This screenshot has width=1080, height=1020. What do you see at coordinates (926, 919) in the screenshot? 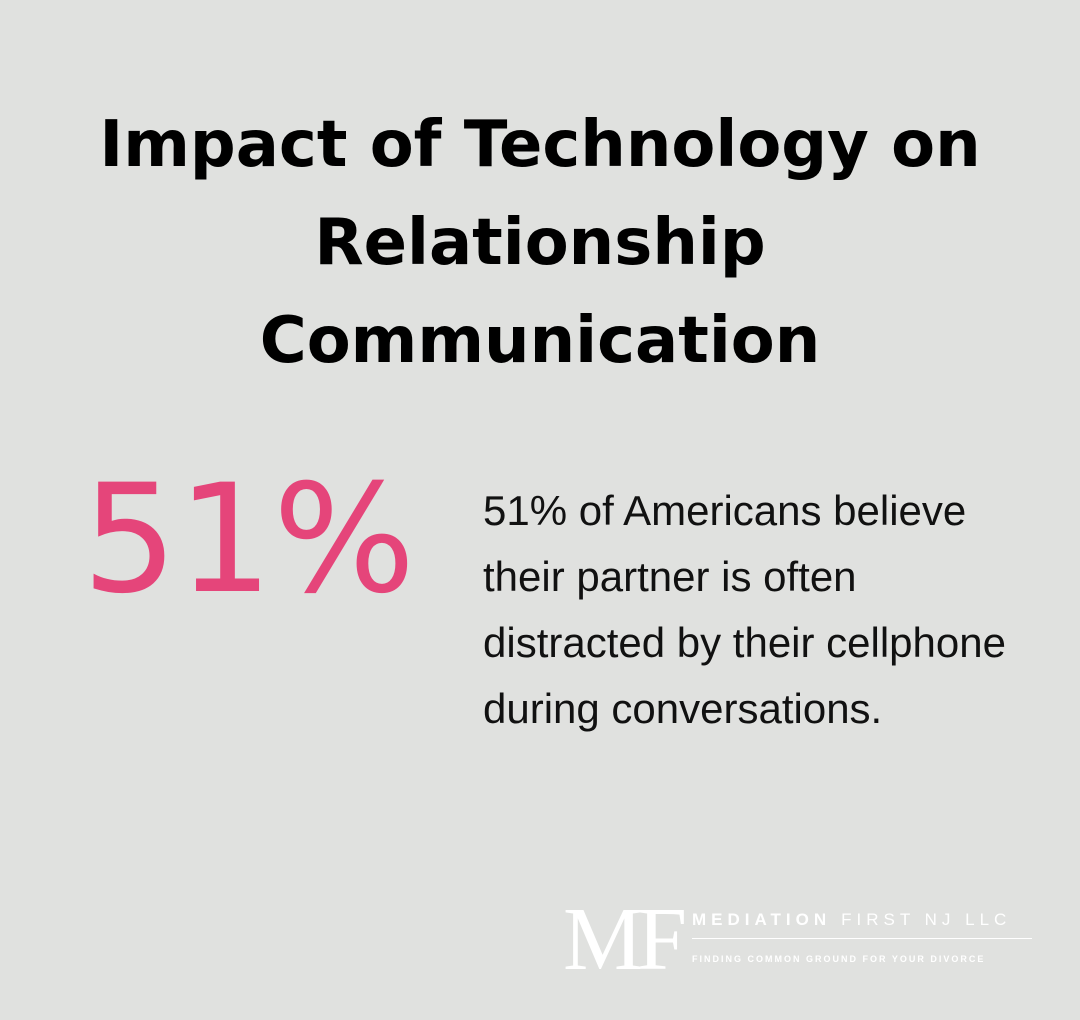
I see `logo-name-light: FIRST NJ LLC` at bounding box center [926, 919].